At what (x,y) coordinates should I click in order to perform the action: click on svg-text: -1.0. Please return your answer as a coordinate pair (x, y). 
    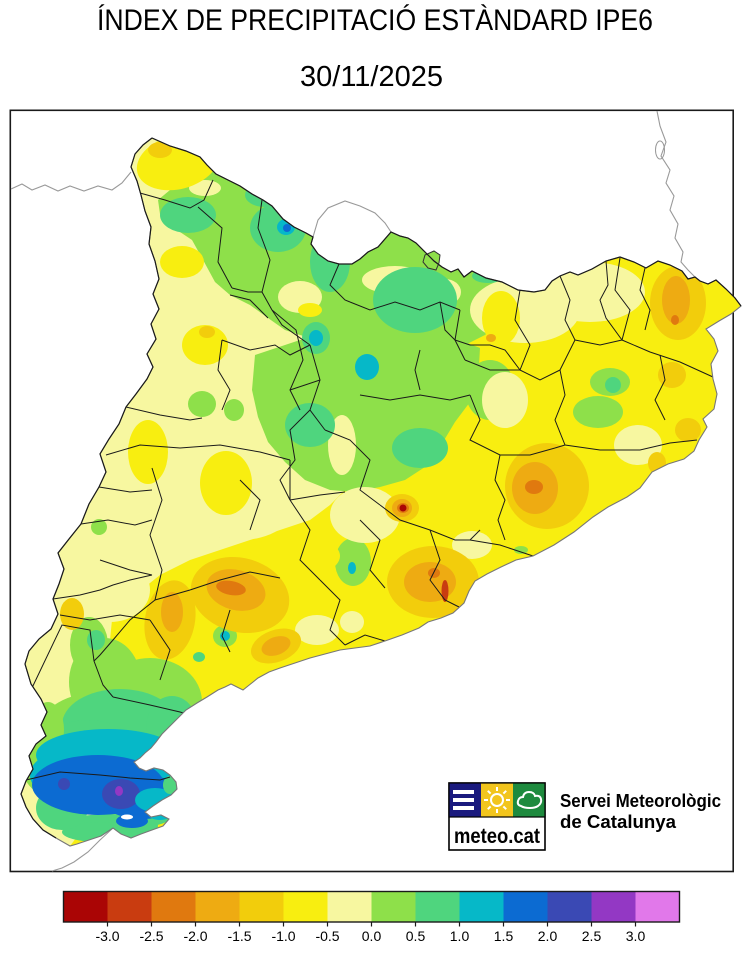
    Looking at the image, I should click on (283, 936).